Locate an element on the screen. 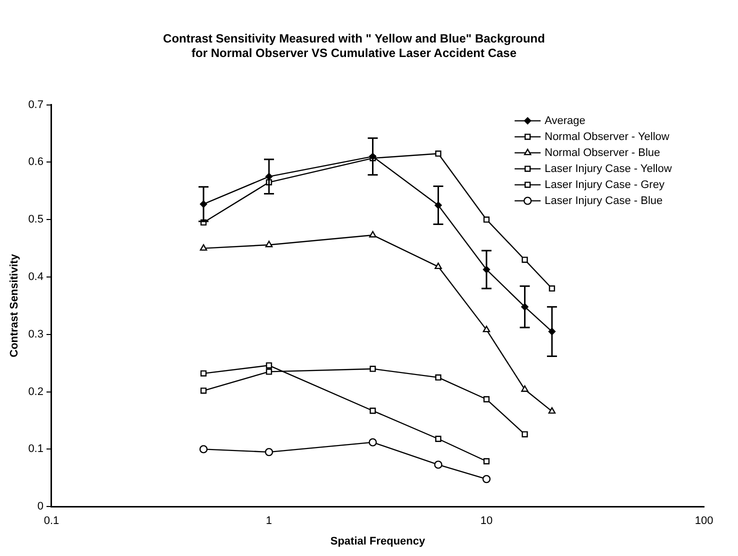  legend-label: Laser Injury Case - Yellow is located at coordinates (608, 168).